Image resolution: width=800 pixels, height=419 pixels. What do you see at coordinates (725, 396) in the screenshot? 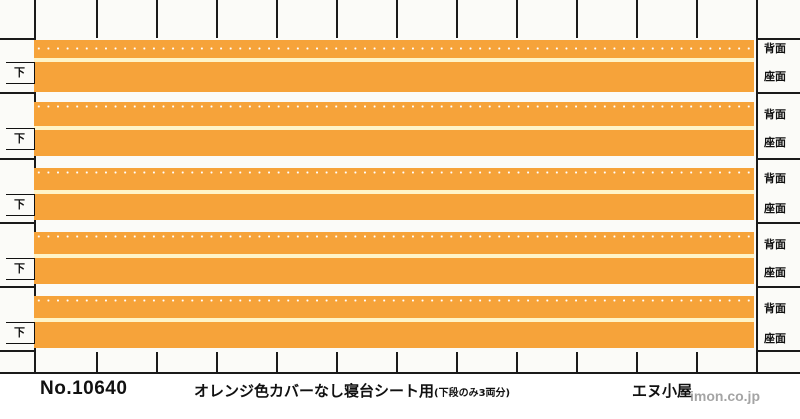
I see `watermark: imon.co.jp` at bounding box center [725, 396].